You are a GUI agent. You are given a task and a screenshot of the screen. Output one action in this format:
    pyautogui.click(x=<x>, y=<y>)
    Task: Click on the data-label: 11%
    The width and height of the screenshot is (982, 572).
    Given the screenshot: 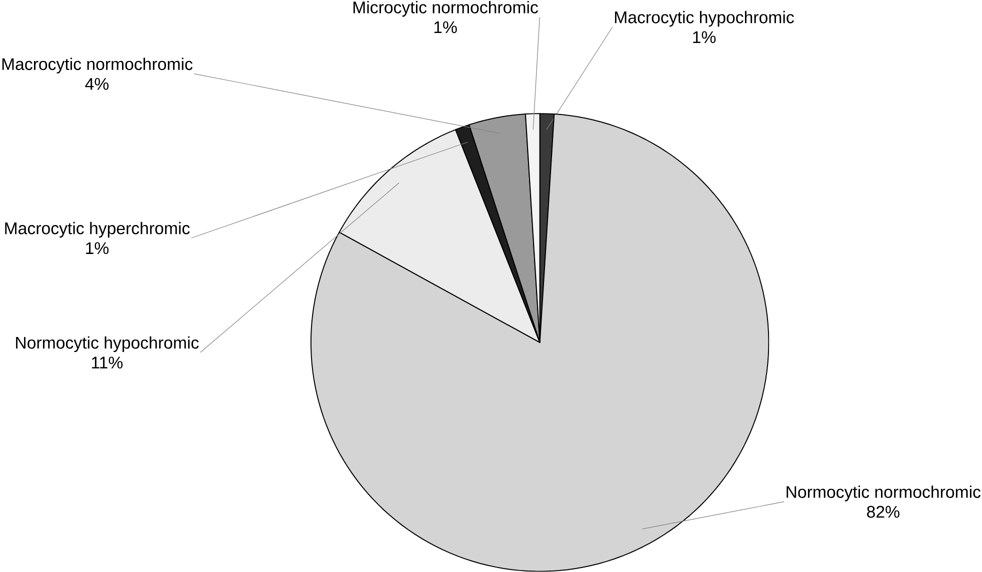 What is the action you would take?
    pyautogui.click(x=107, y=362)
    